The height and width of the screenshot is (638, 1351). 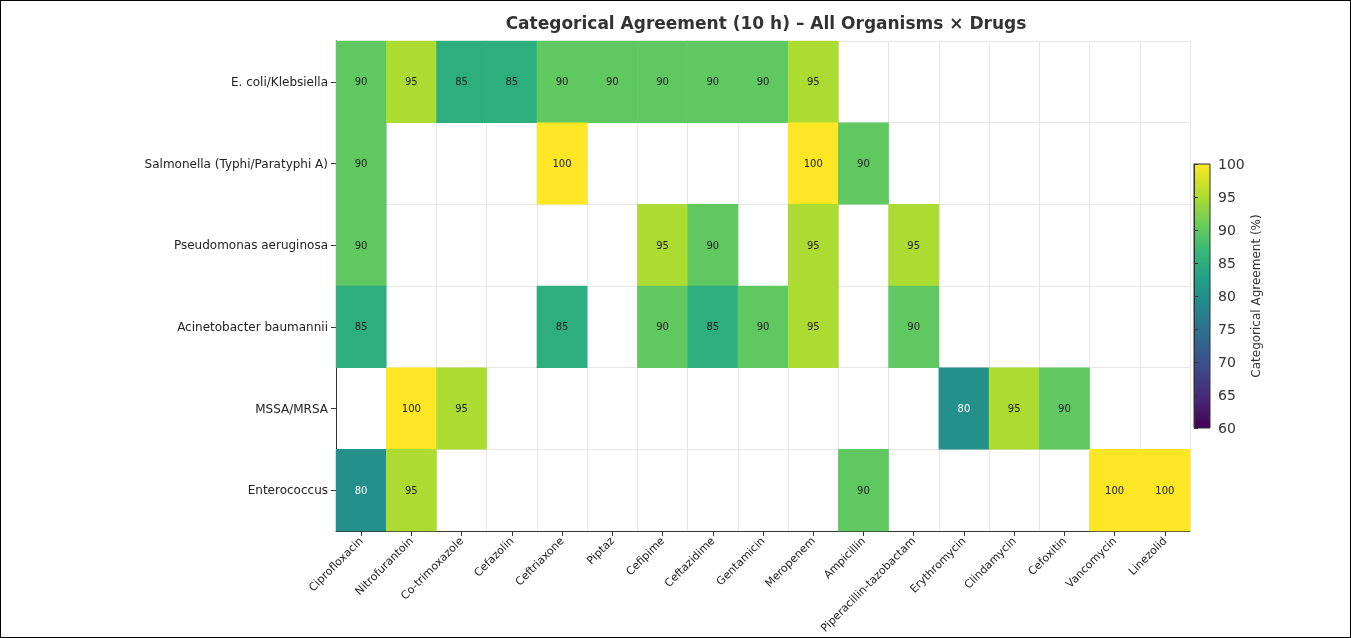 What do you see at coordinates (1227, 428) in the screenshot?
I see `color-bar-label: 60` at bounding box center [1227, 428].